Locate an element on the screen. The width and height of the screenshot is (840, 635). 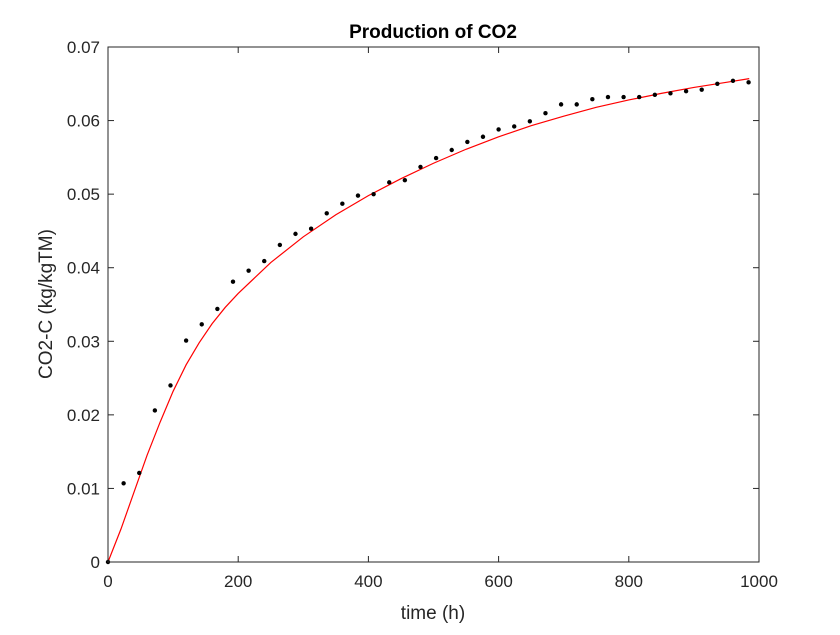
x-tick-label: 1000 is located at coordinates (759, 581).